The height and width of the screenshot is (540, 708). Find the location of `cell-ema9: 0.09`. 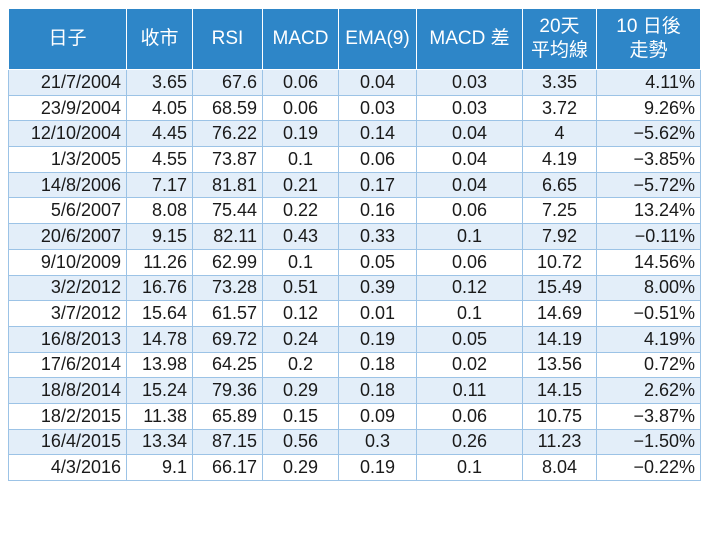

cell-ema9: 0.09 is located at coordinates (377, 416).